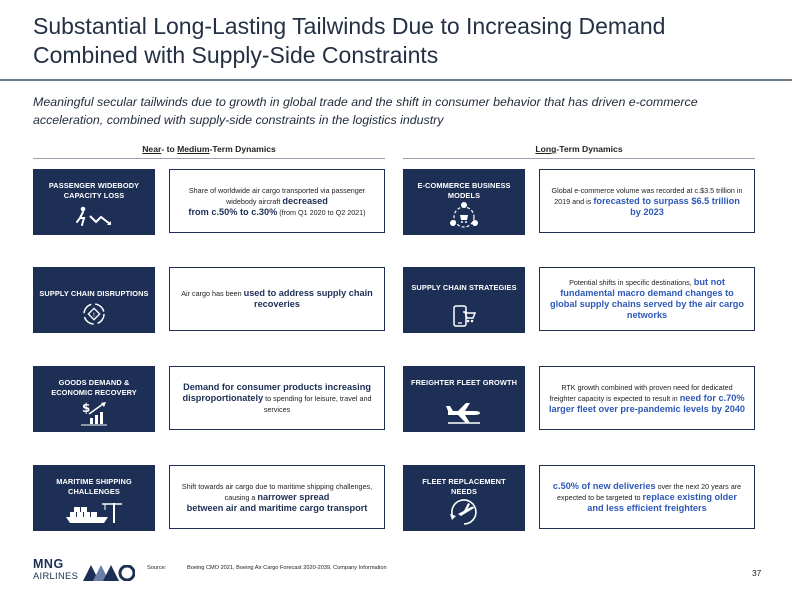 The image size is (792, 594). What do you see at coordinates (579, 158) in the screenshot?
I see `right-column-divider` at bounding box center [579, 158].